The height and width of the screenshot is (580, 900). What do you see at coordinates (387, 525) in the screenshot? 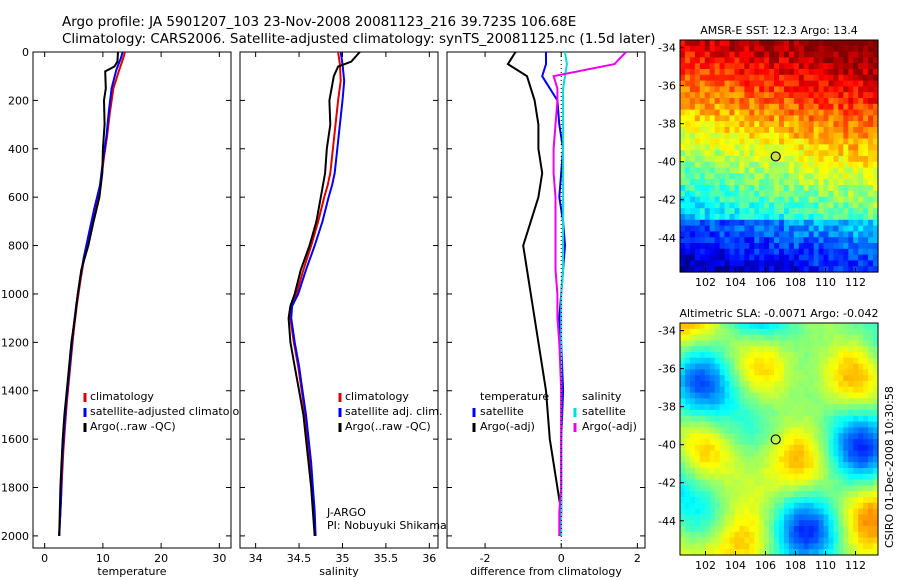
I see `annotation-label: PI: Nobuyuki Shikama` at bounding box center [387, 525].